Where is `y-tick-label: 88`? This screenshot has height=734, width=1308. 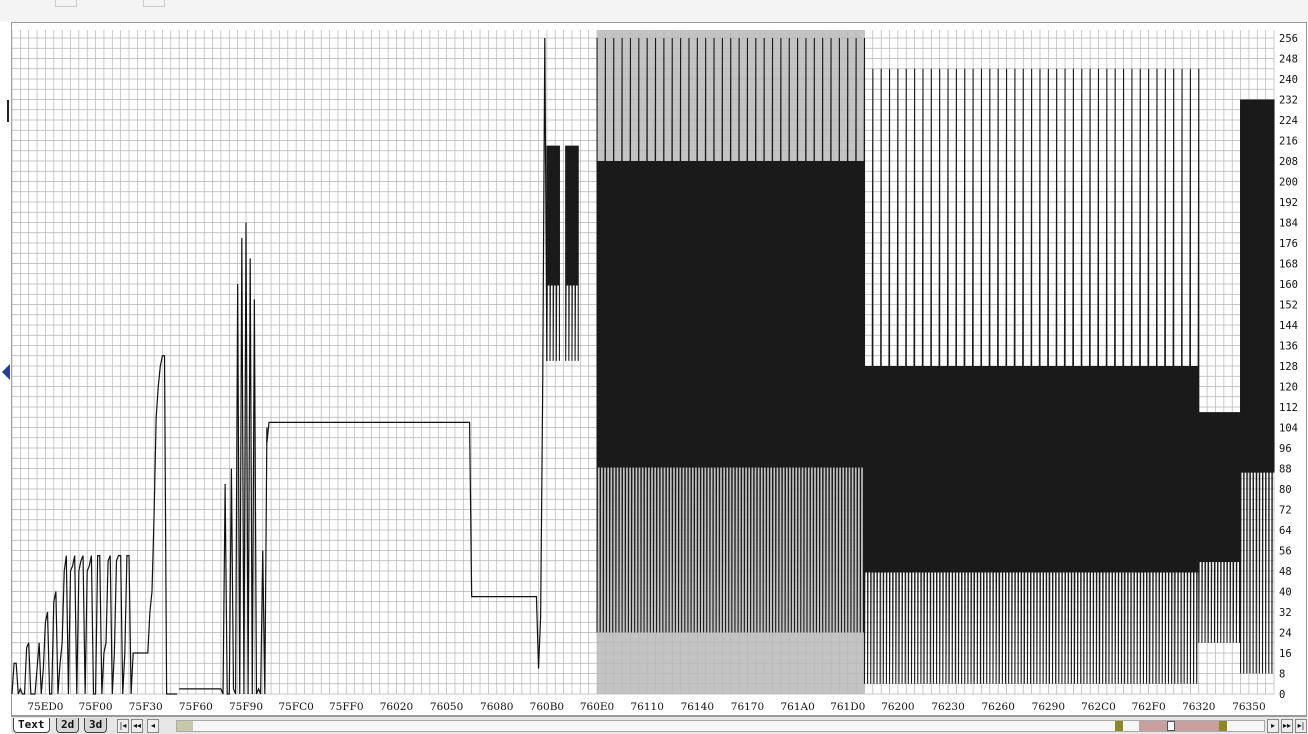 y-tick-label: 88 is located at coordinates (1285, 470).